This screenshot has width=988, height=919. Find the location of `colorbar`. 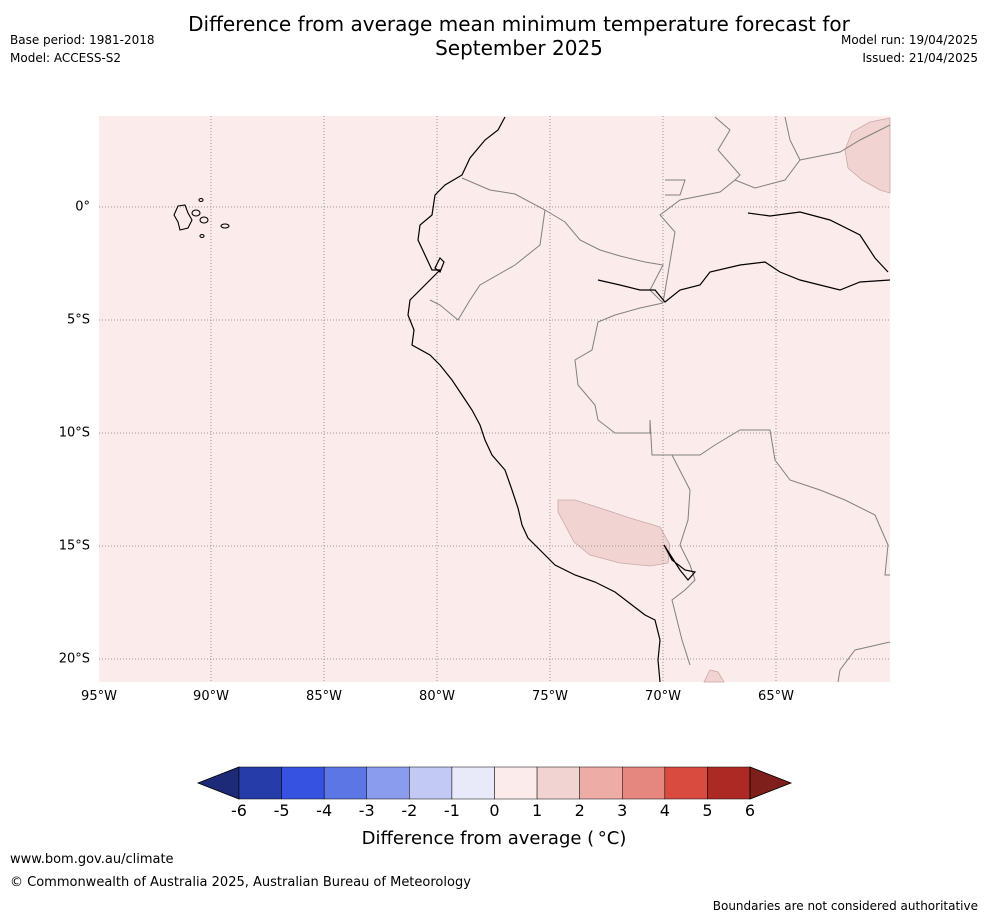

colorbar is located at coordinates (494, 783).